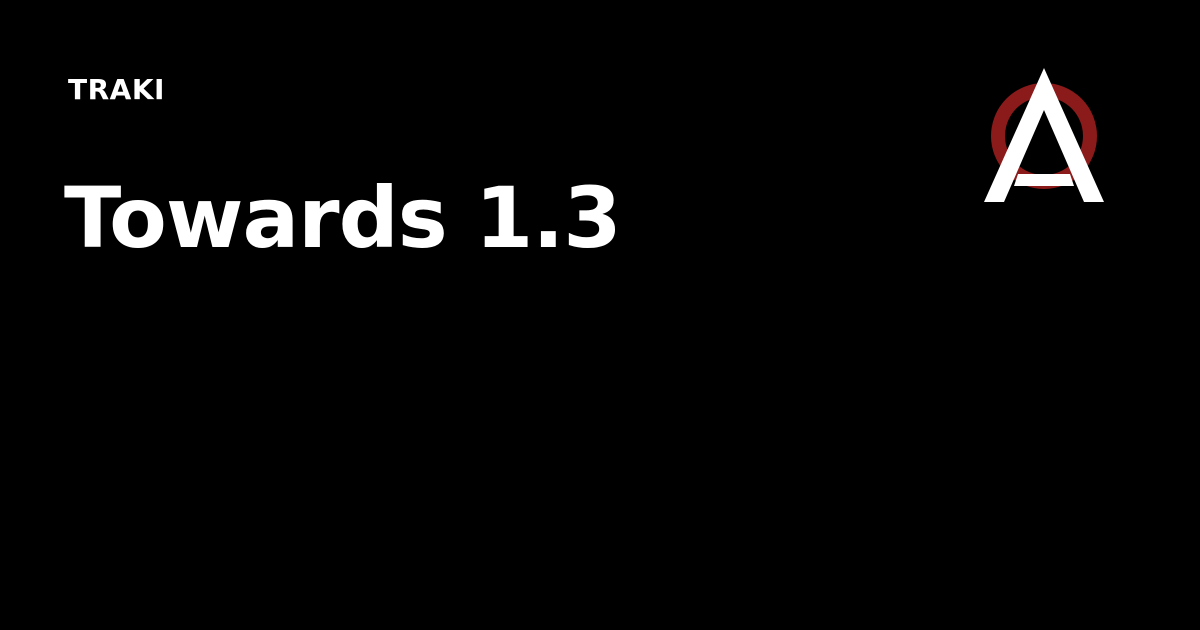 This screenshot has height=630, width=1200. I want to click on site-name: TRAKI, so click(116, 89).